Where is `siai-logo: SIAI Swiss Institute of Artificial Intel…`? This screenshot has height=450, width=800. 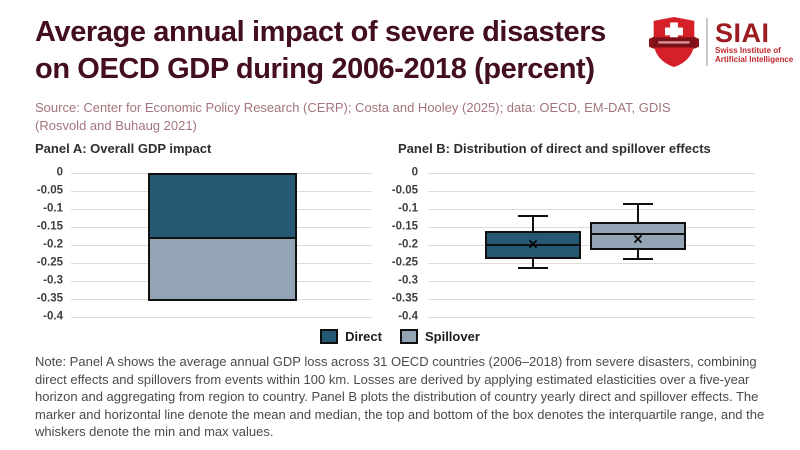
siai-logo: SIAI Swiss Institute of Artificial Intel… is located at coordinates (721, 42).